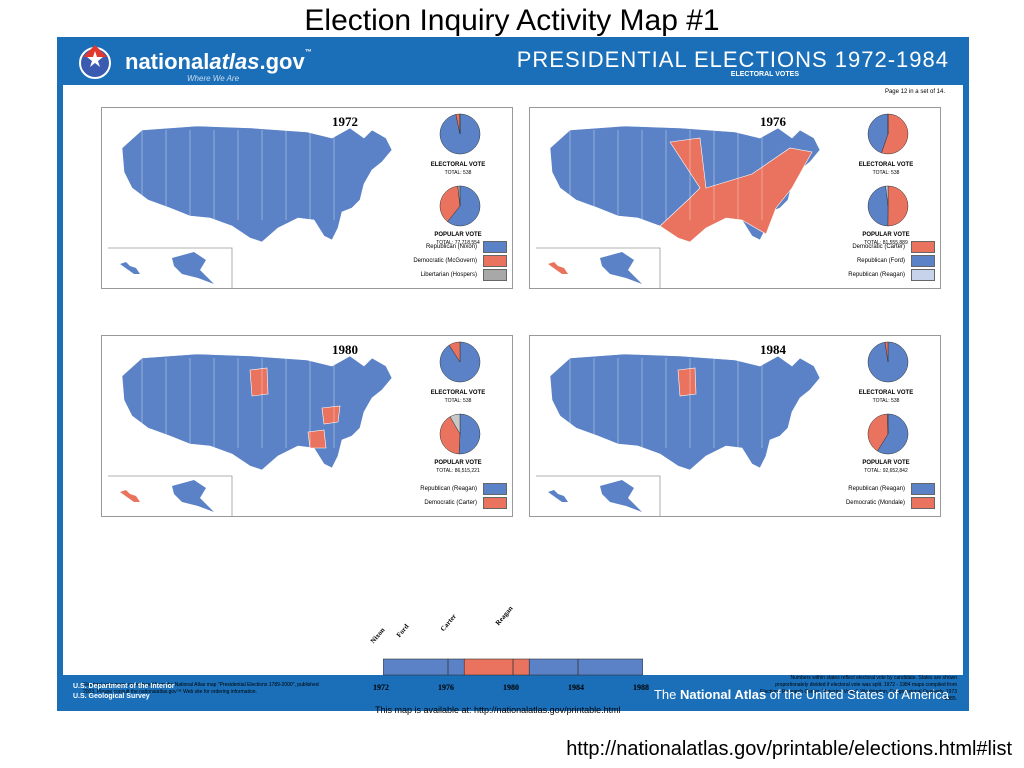 Image resolution: width=1024 pixels, height=768 pixels. What do you see at coordinates (576, 687) in the screenshot?
I see `timeline-year-label: 1984` at bounding box center [576, 687].